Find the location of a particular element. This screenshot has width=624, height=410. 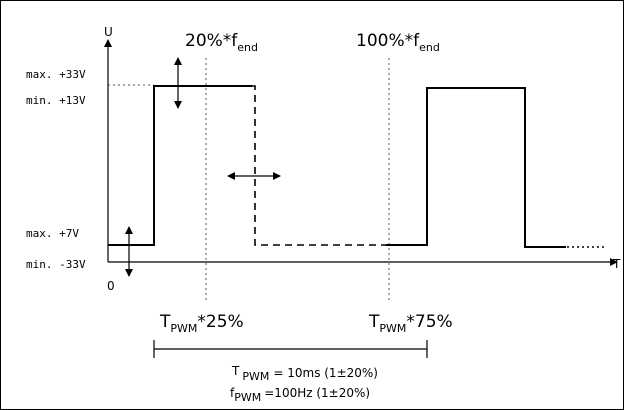

period-label-25: TPWM*25% is located at coordinates (201, 323).